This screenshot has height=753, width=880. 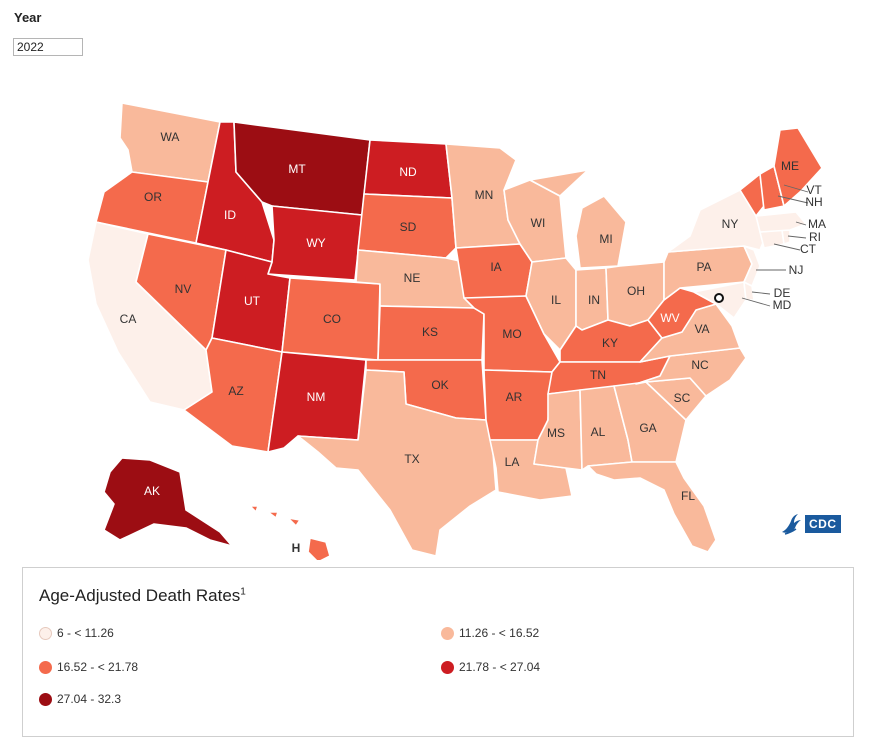 What do you see at coordinates (594, 300) in the screenshot?
I see `state-label-IN: IN` at bounding box center [594, 300].